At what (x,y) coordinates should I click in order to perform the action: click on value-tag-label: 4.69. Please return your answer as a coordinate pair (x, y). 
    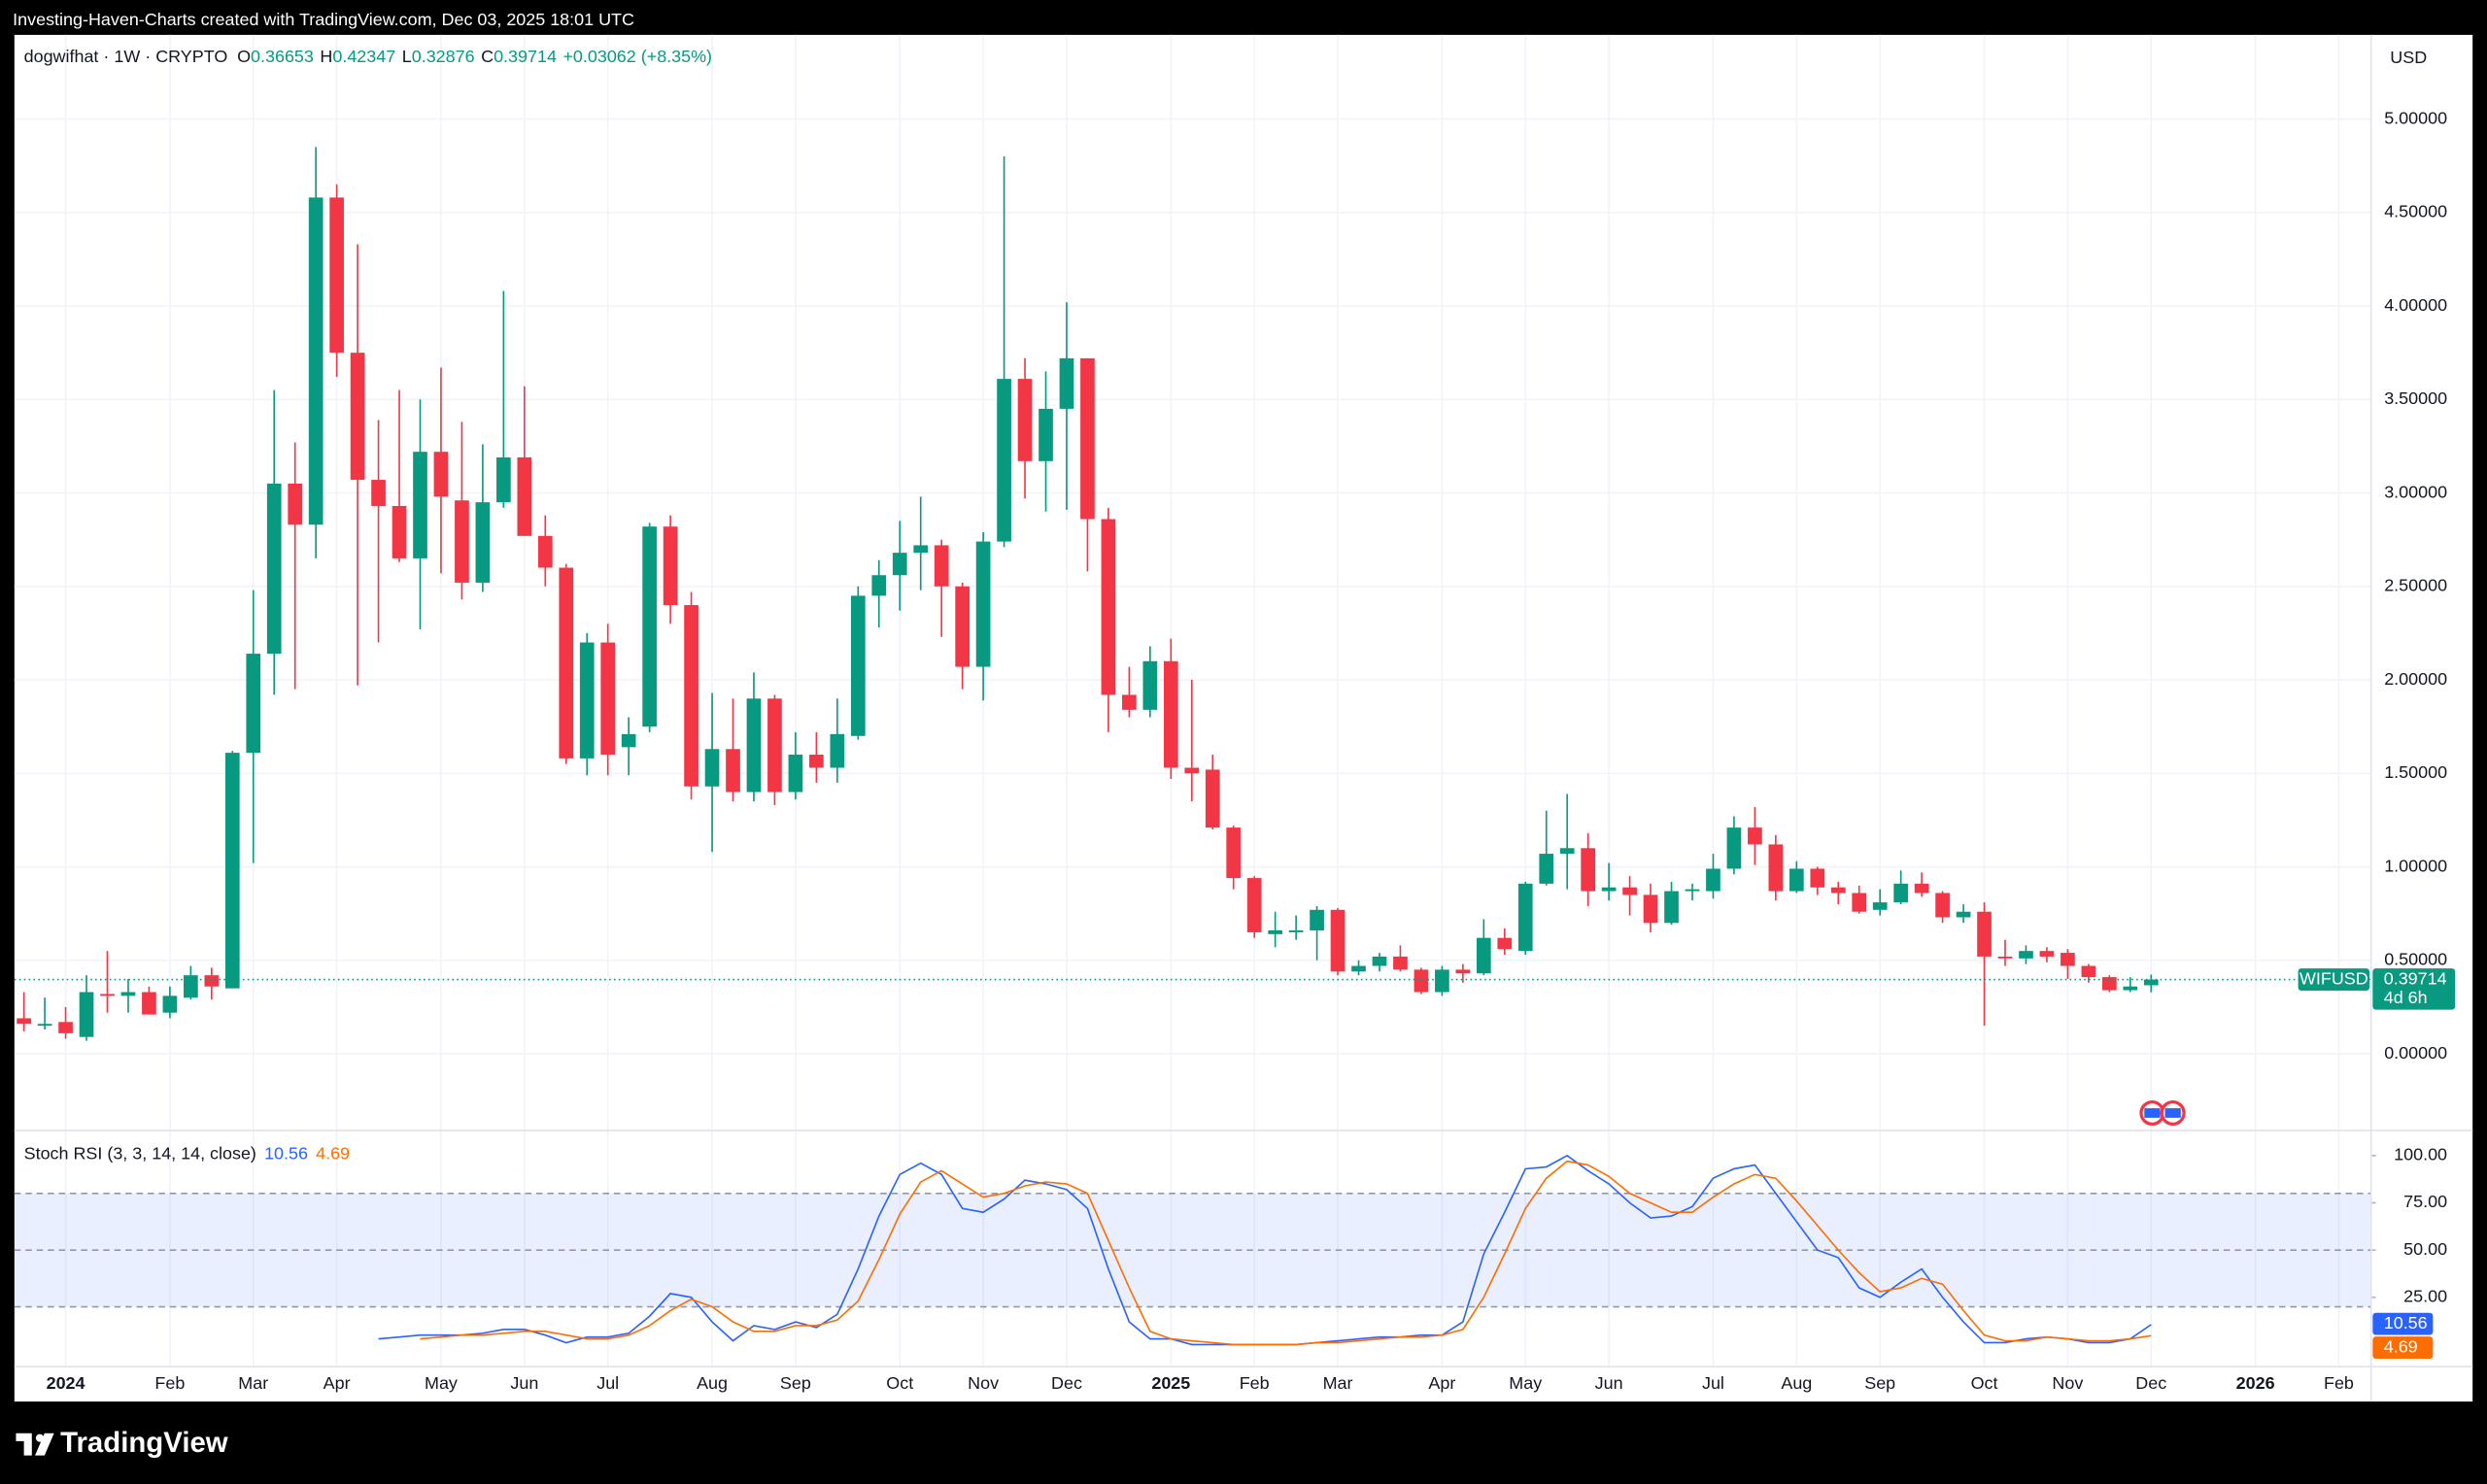
    Looking at the image, I should click on (2401, 1346).